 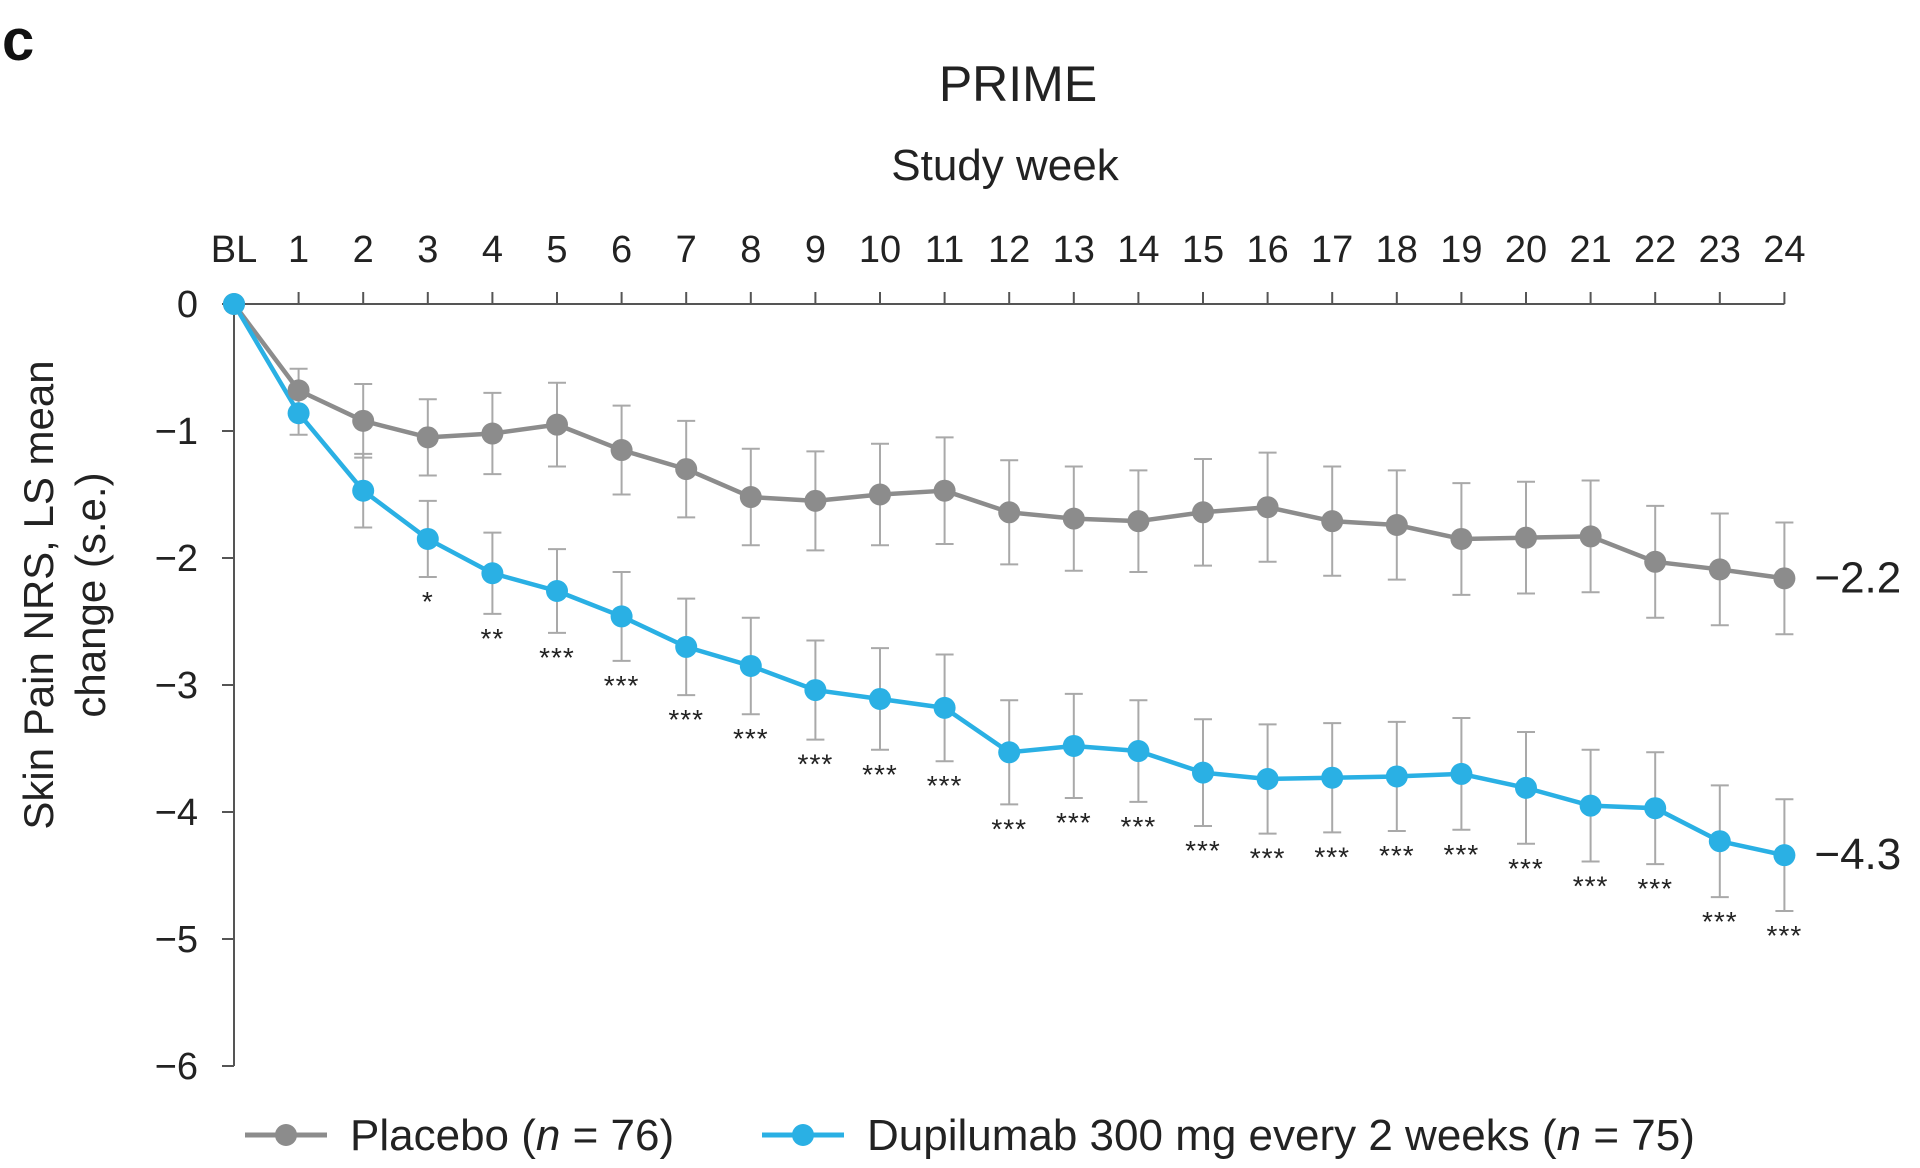 I want to click on x-tick-label: 4, so click(x=492, y=250).